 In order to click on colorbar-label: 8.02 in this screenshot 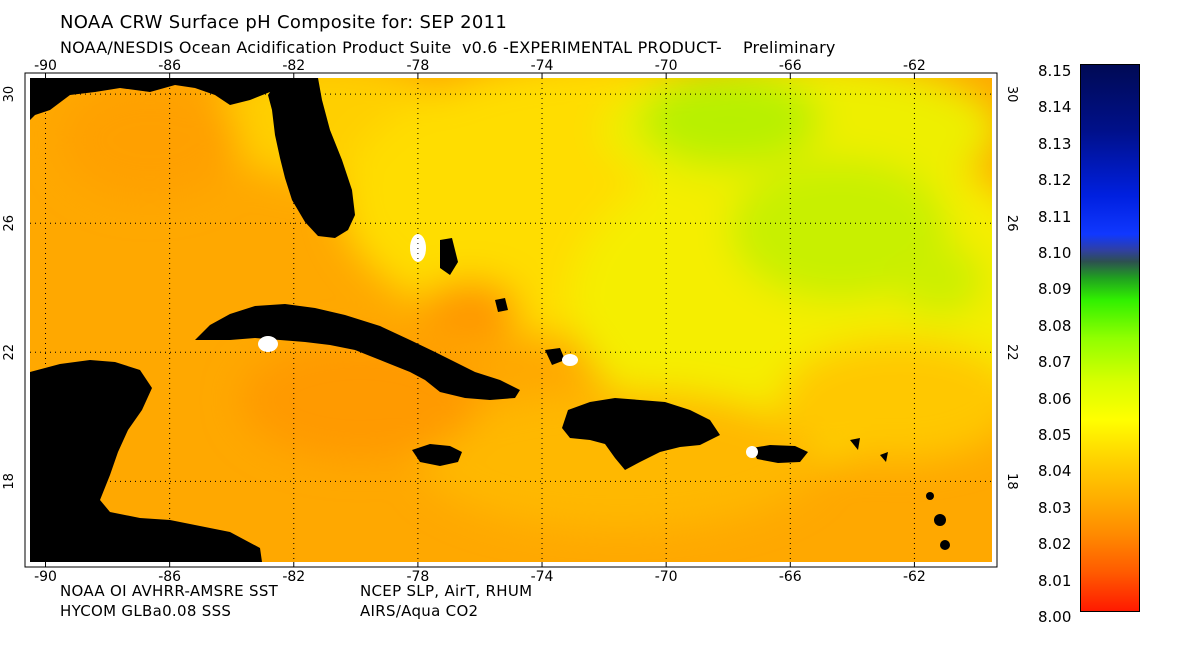, I will do `click(1055, 544)`.